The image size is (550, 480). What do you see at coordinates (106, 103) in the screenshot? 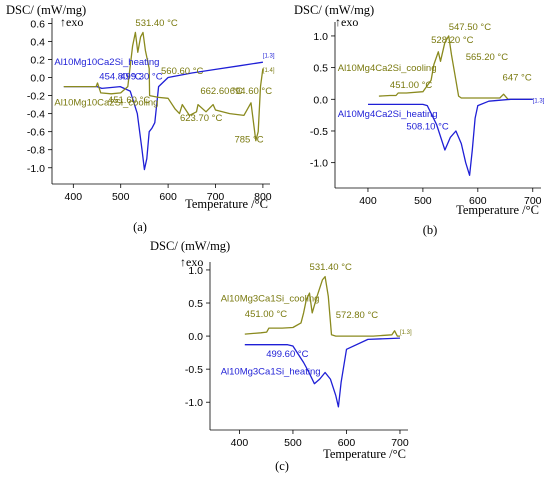
I see `peak-annotation: Al10Mg10Ca2Si_cooling` at bounding box center [106, 103].